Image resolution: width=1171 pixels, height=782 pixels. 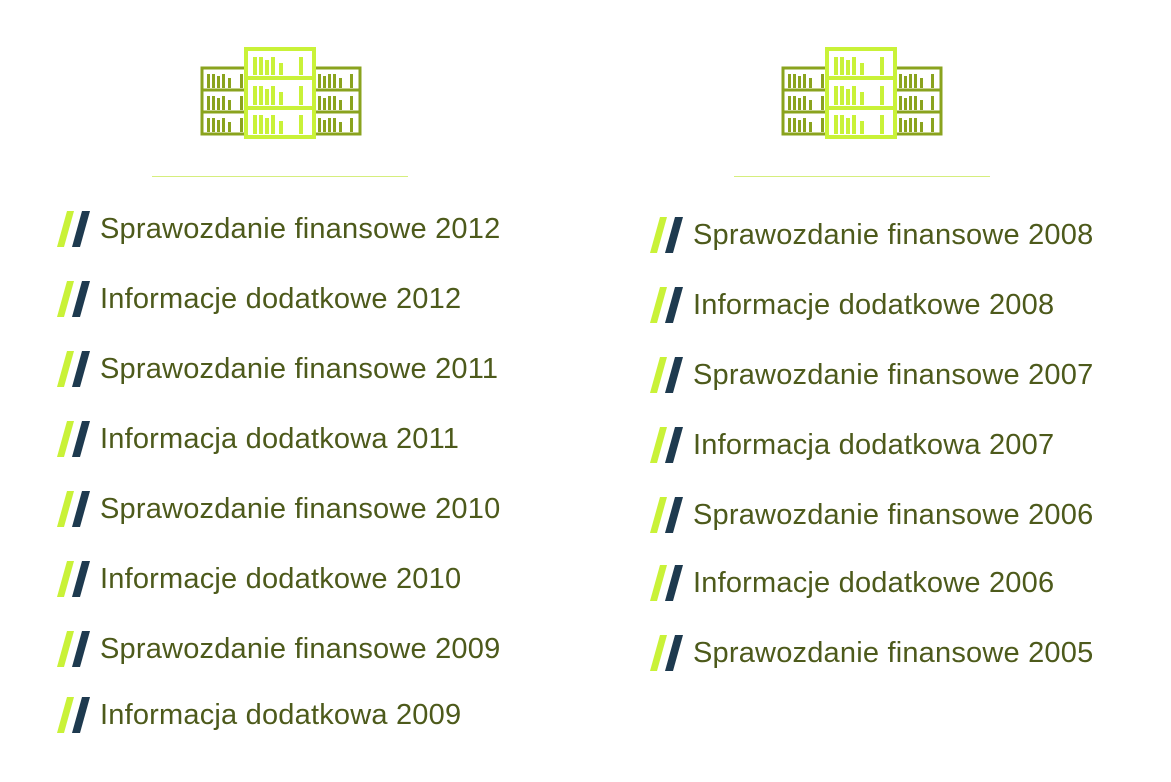 What do you see at coordinates (874, 304) in the screenshot?
I see `document-link: Informacje dodatkowe 2008` at bounding box center [874, 304].